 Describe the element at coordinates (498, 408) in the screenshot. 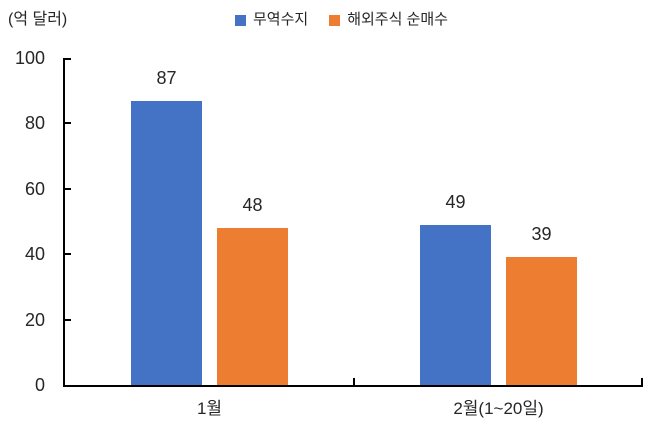

I see `x-axis-category-label: 2월(1~20일)` at that location.